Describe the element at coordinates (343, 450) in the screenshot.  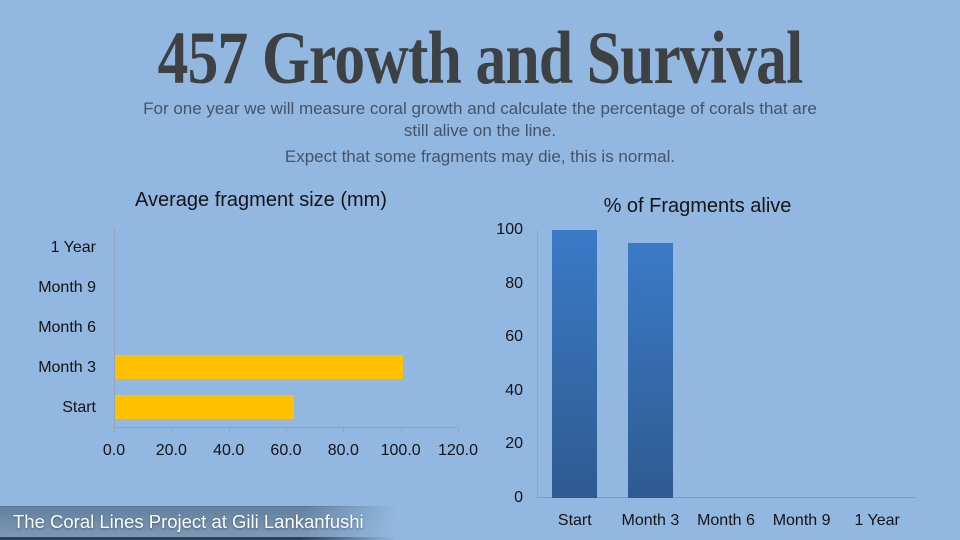
I see `x-tick-label-80-0: 80.0` at that location.